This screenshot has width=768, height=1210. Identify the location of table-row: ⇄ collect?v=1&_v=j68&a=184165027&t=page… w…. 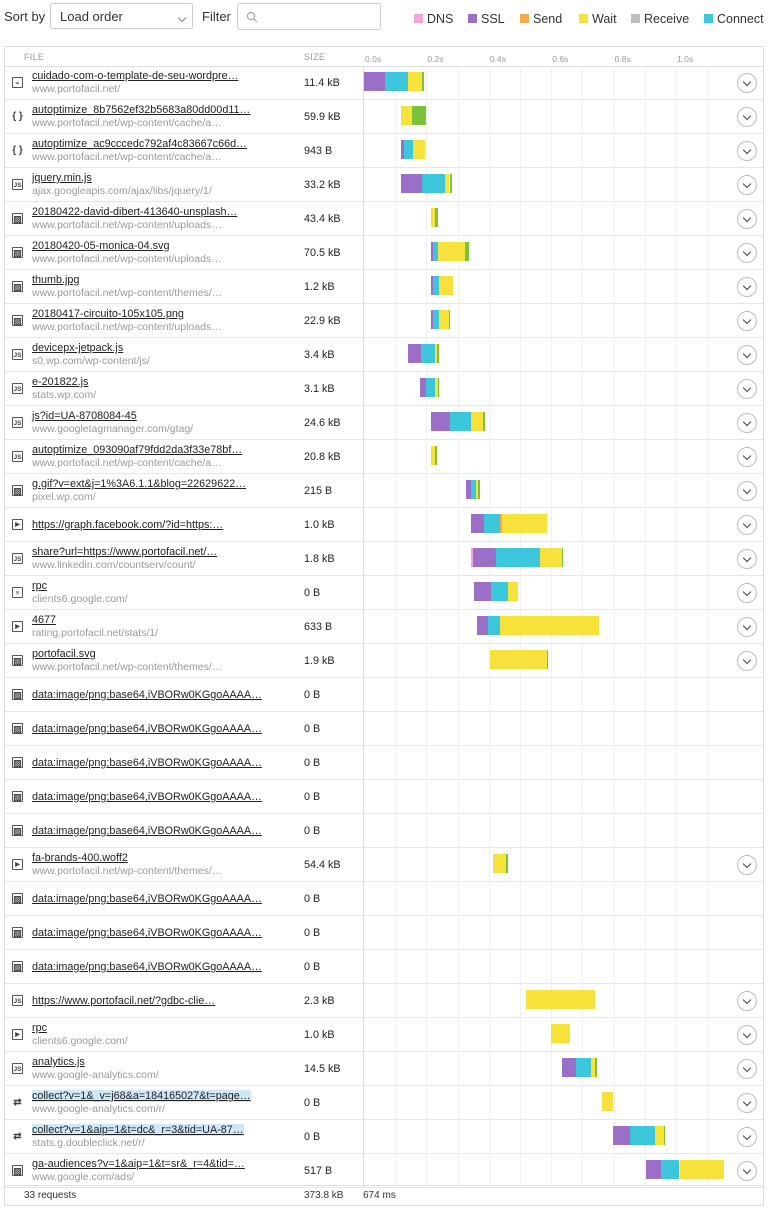
(384, 1103).